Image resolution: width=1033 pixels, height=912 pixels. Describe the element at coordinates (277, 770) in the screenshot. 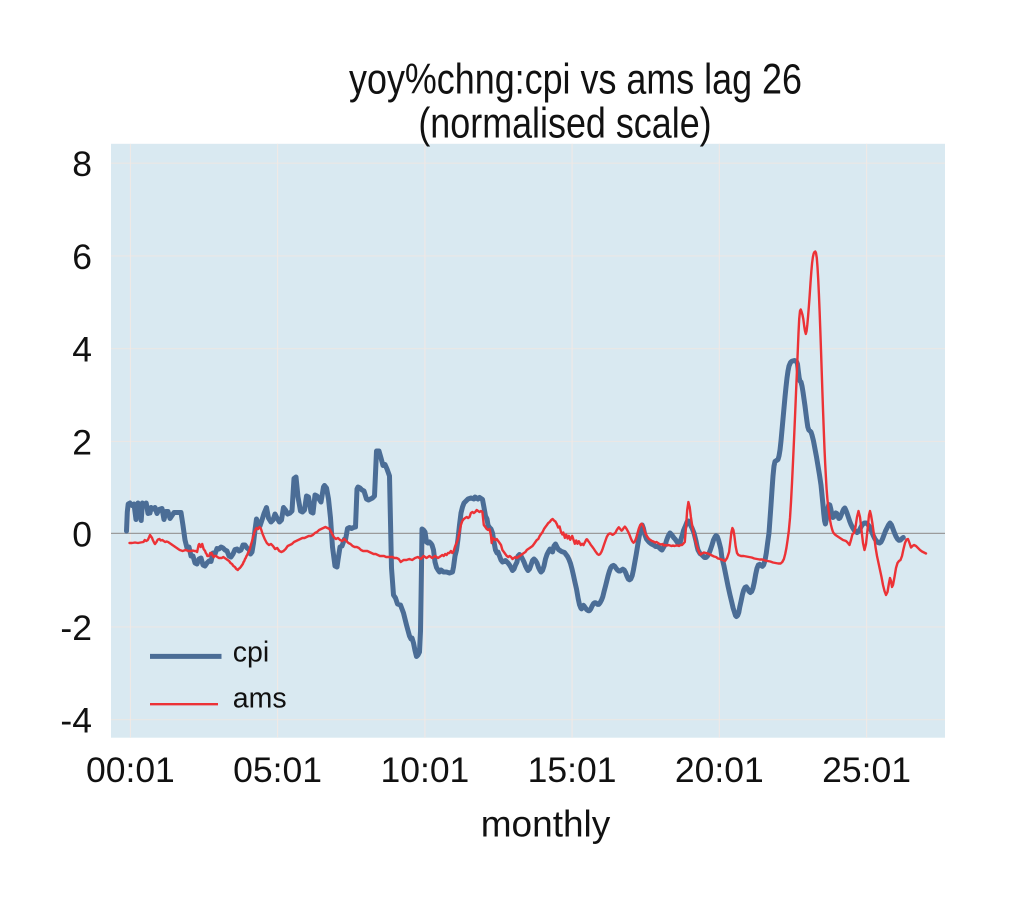

I see `svg-text: 05:01` at that location.